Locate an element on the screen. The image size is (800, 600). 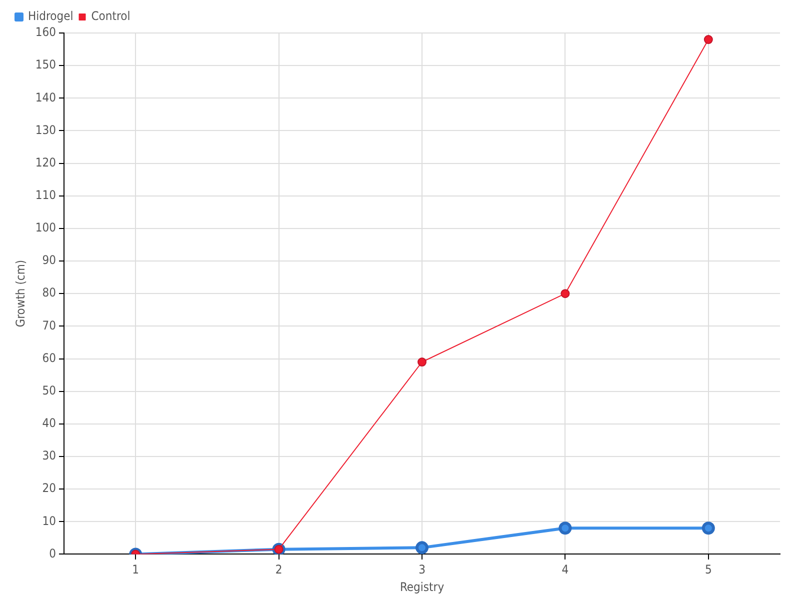
x-tick-label: 5 is located at coordinates (708, 569).